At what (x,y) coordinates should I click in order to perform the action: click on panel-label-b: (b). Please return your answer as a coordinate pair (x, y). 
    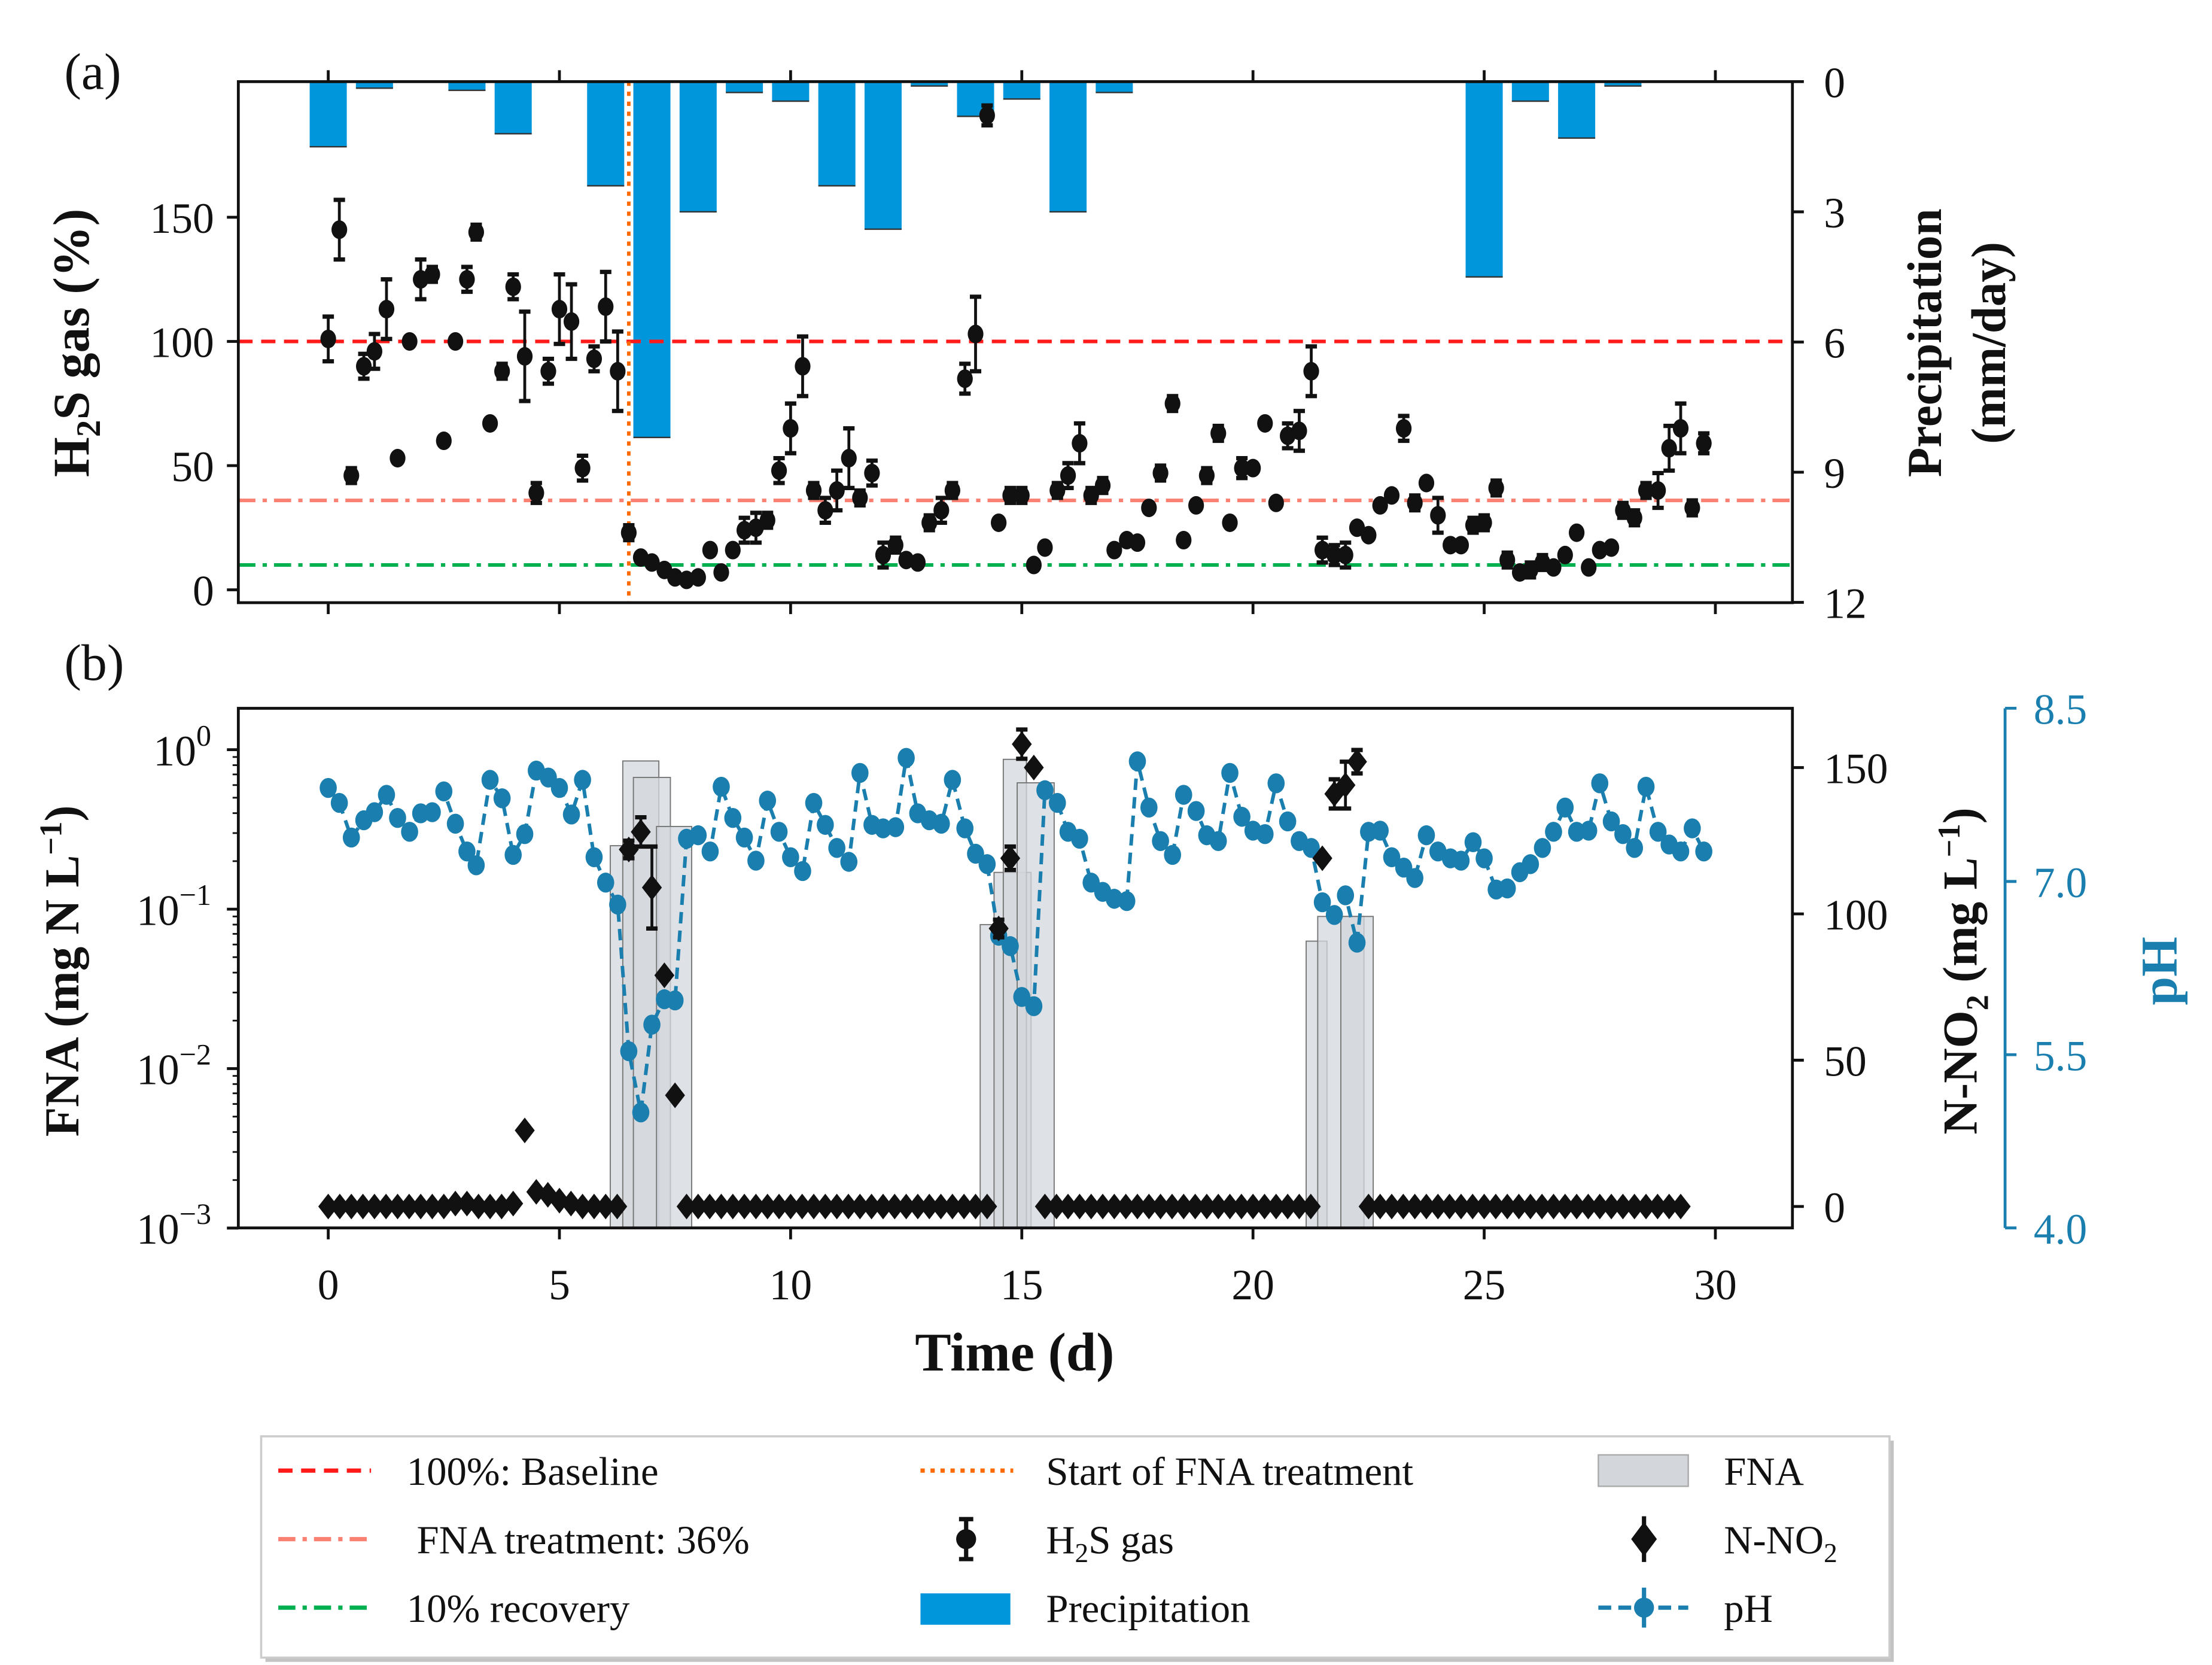
    Looking at the image, I should click on (94, 662).